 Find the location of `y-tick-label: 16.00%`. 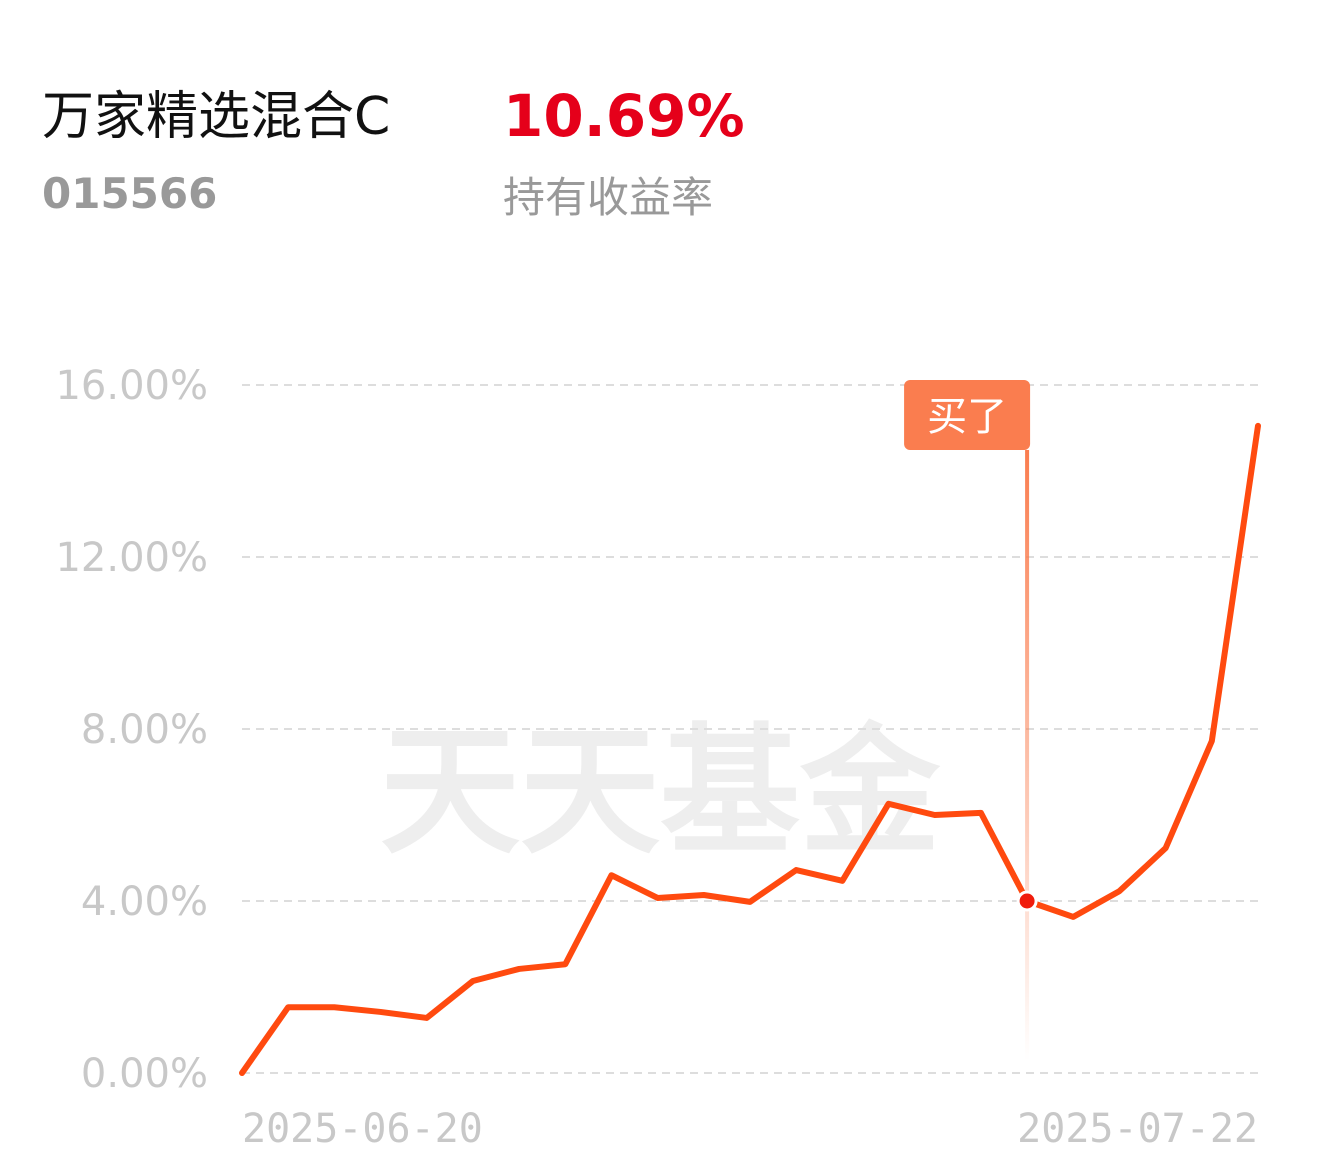

y-tick-label: 16.00% is located at coordinates (131, 386).